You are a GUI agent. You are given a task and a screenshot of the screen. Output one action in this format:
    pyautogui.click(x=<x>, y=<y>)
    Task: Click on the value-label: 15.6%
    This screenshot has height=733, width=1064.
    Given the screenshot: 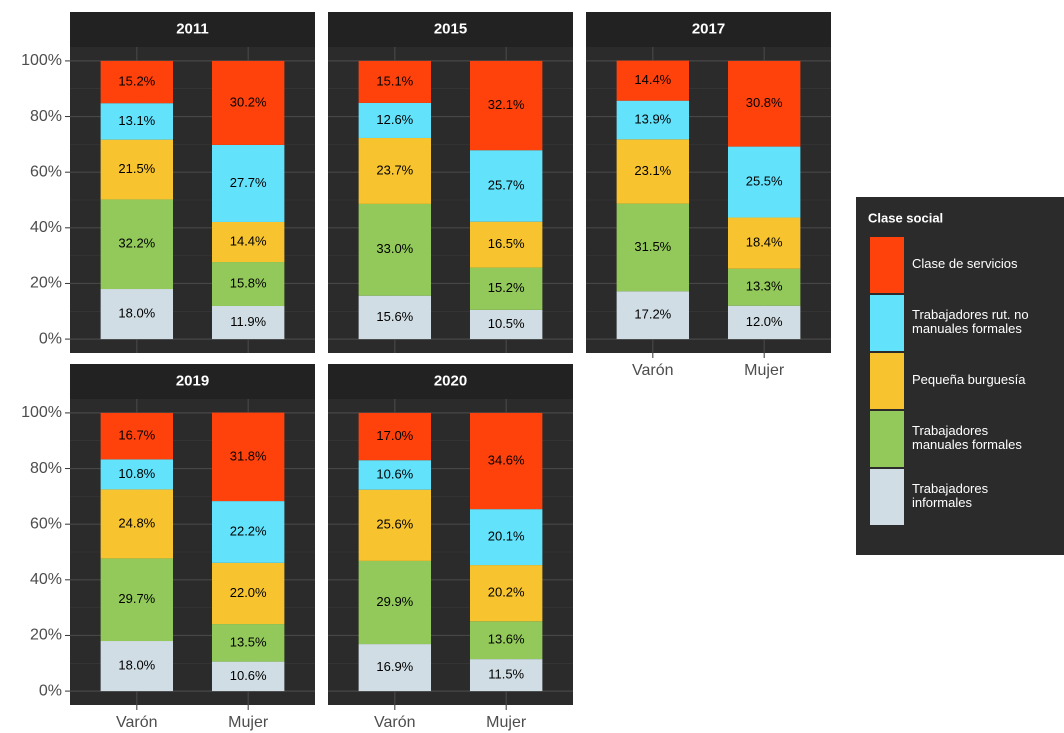 What is the action you would take?
    pyautogui.click(x=394, y=316)
    